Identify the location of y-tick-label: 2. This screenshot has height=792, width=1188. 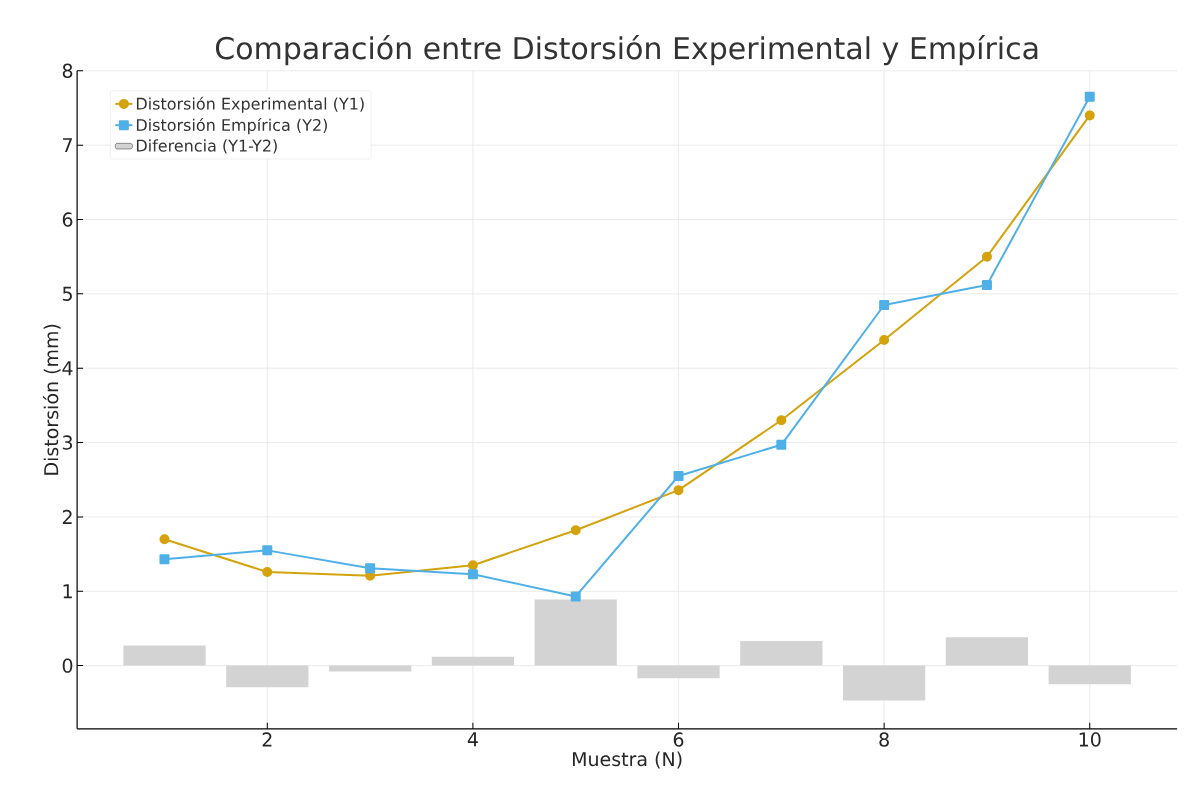
(67, 516).